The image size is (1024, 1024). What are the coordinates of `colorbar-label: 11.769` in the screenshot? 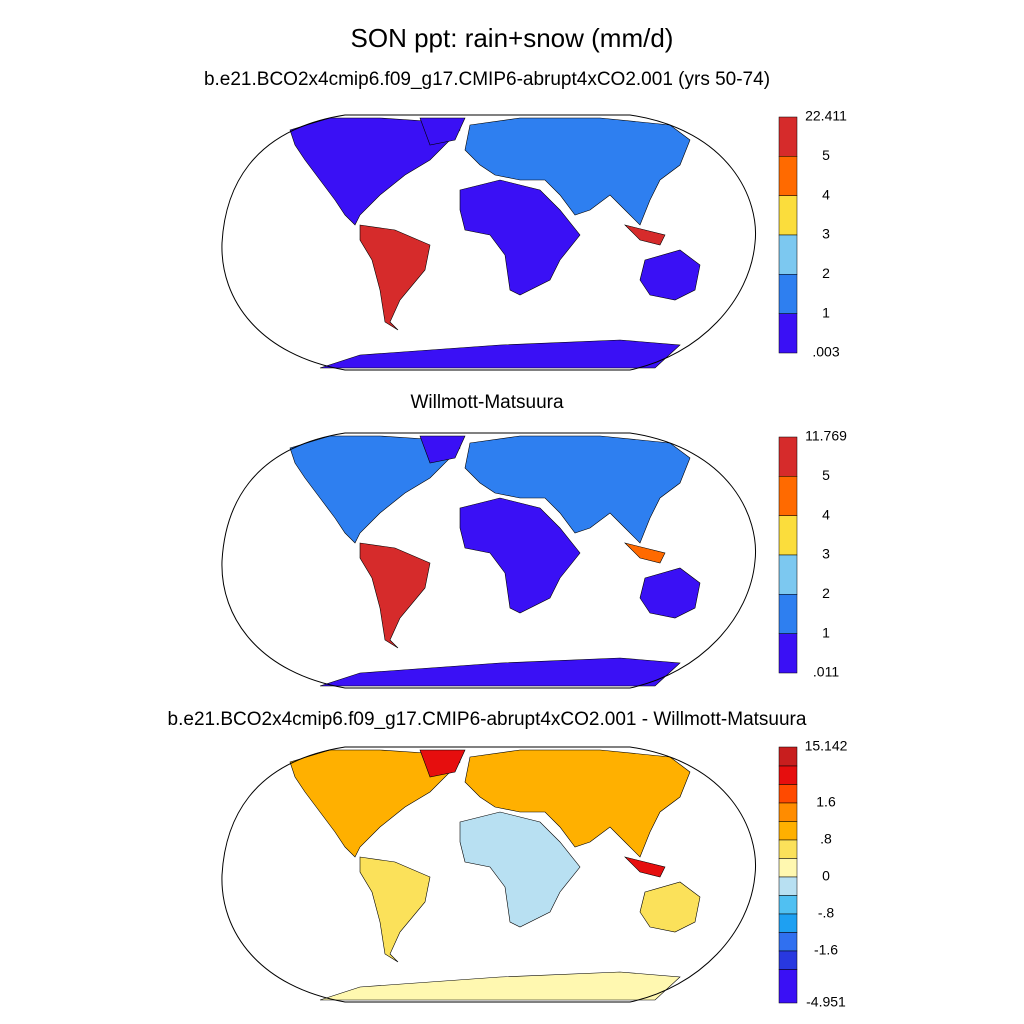 It's located at (826, 436).